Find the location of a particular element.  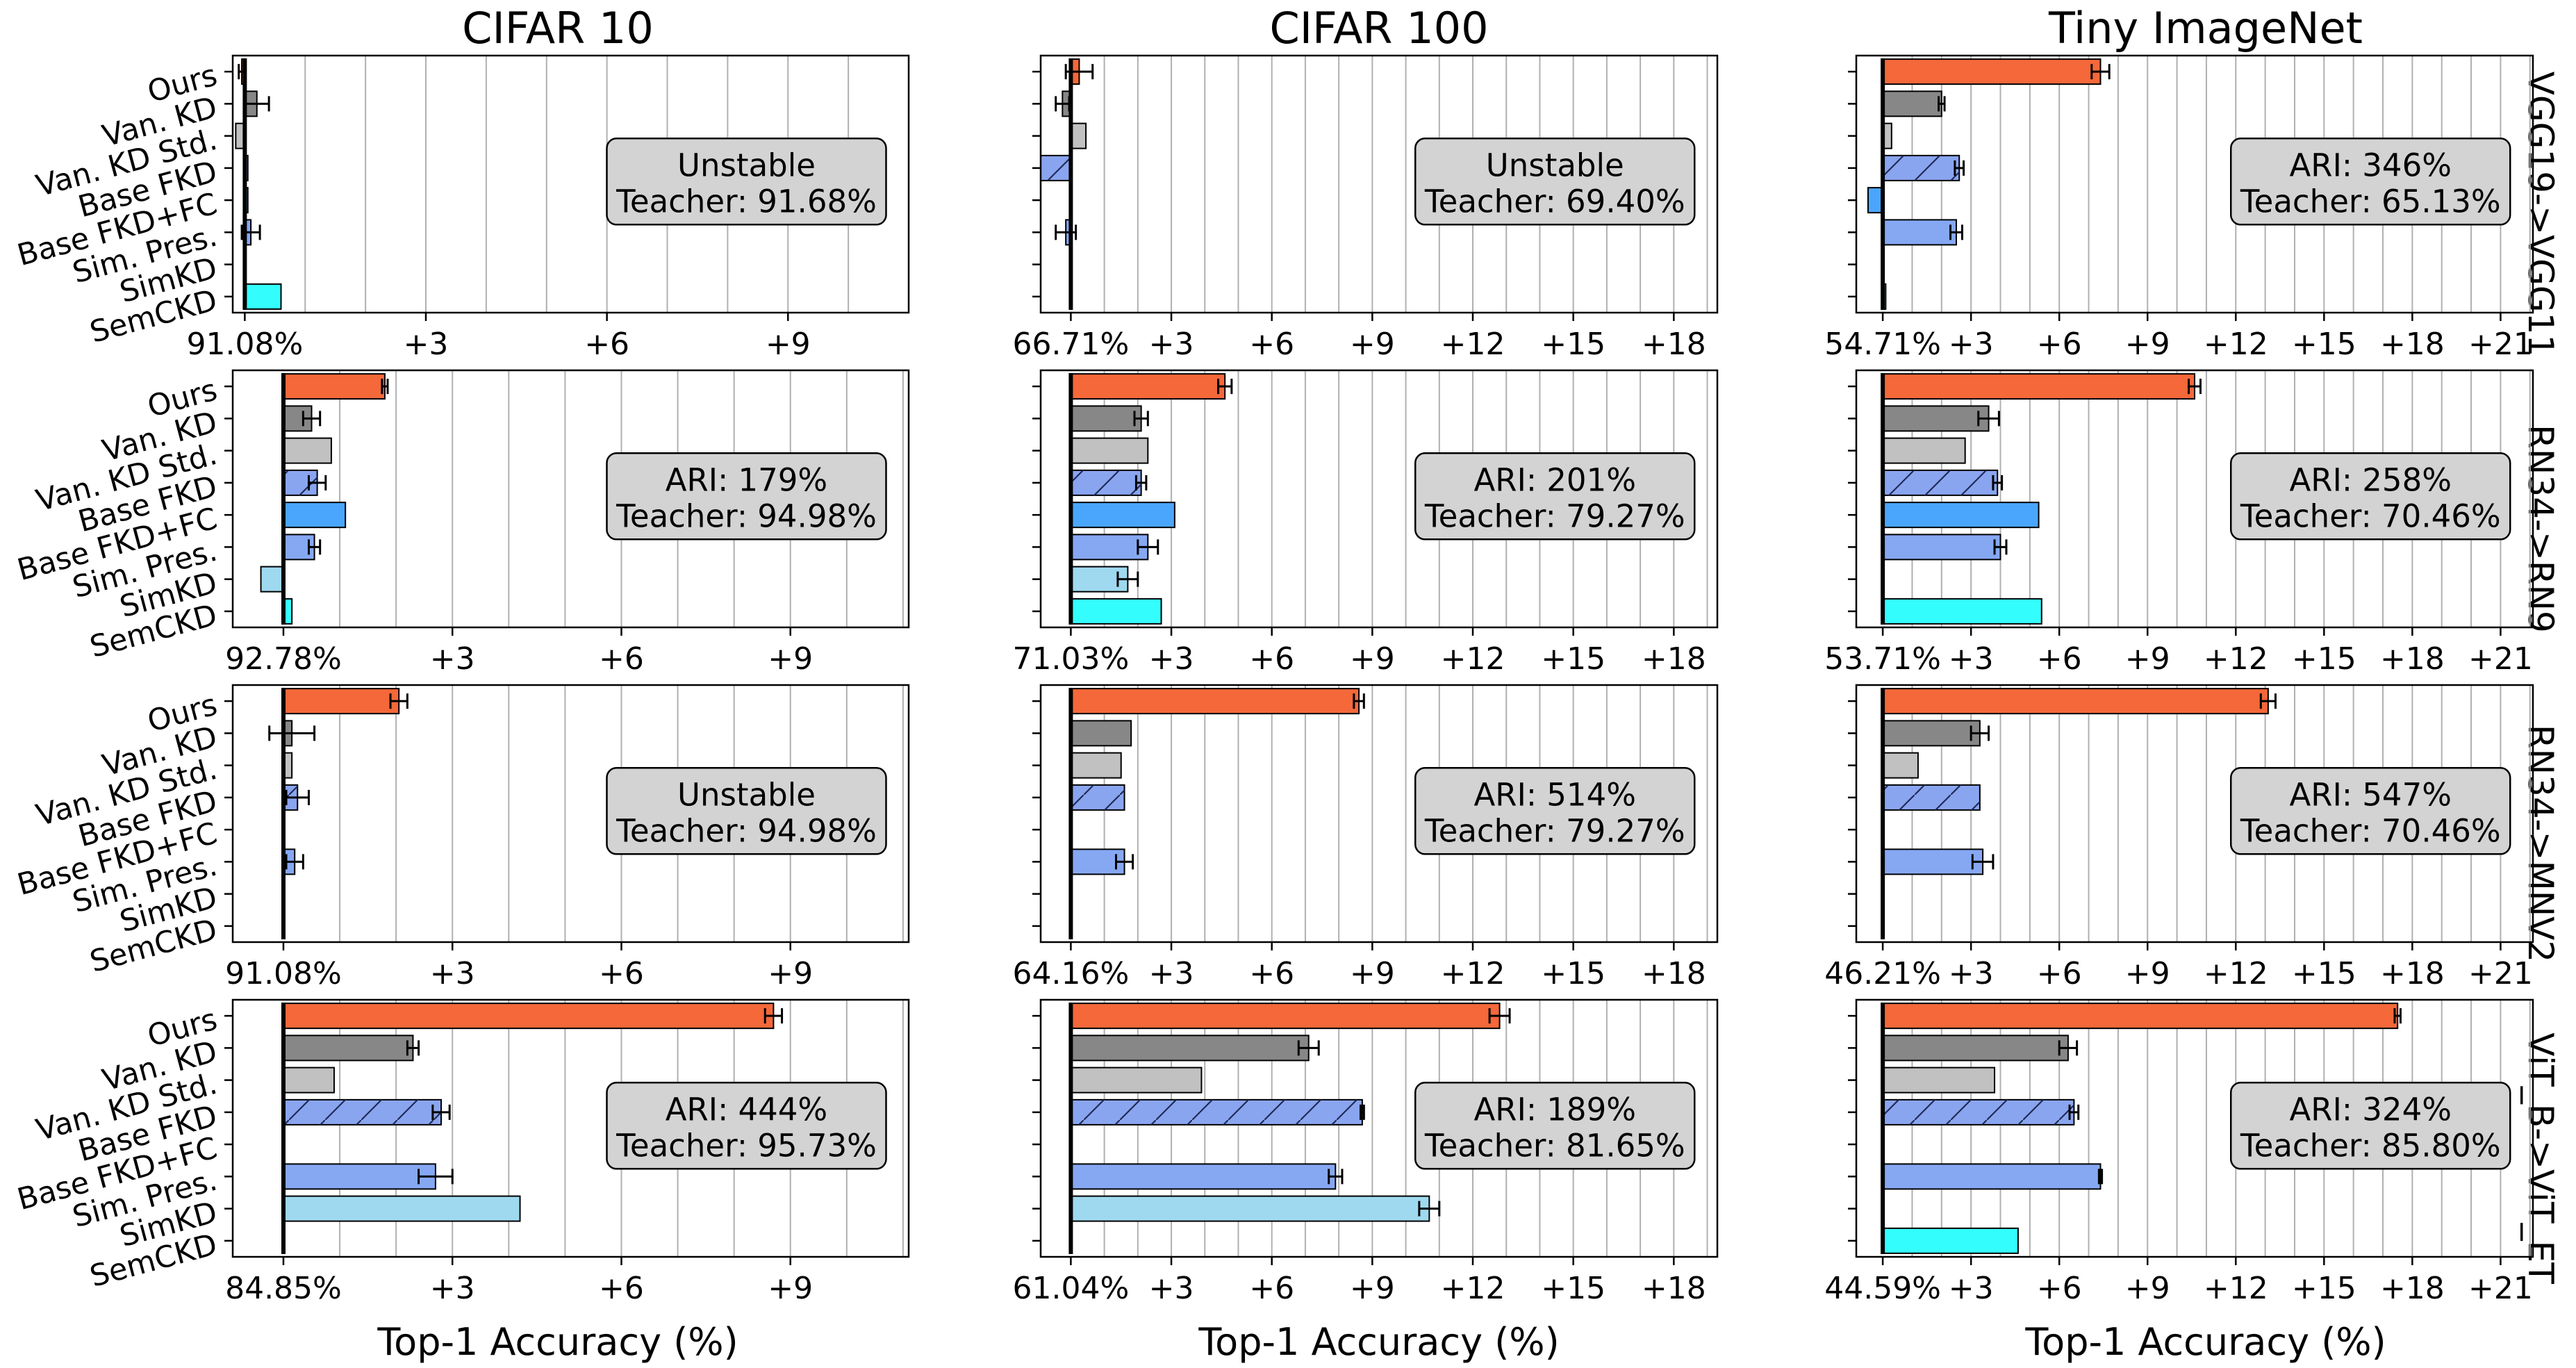

annotation-teacher: Teacher: 79.27% is located at coordinates (1555, 515).